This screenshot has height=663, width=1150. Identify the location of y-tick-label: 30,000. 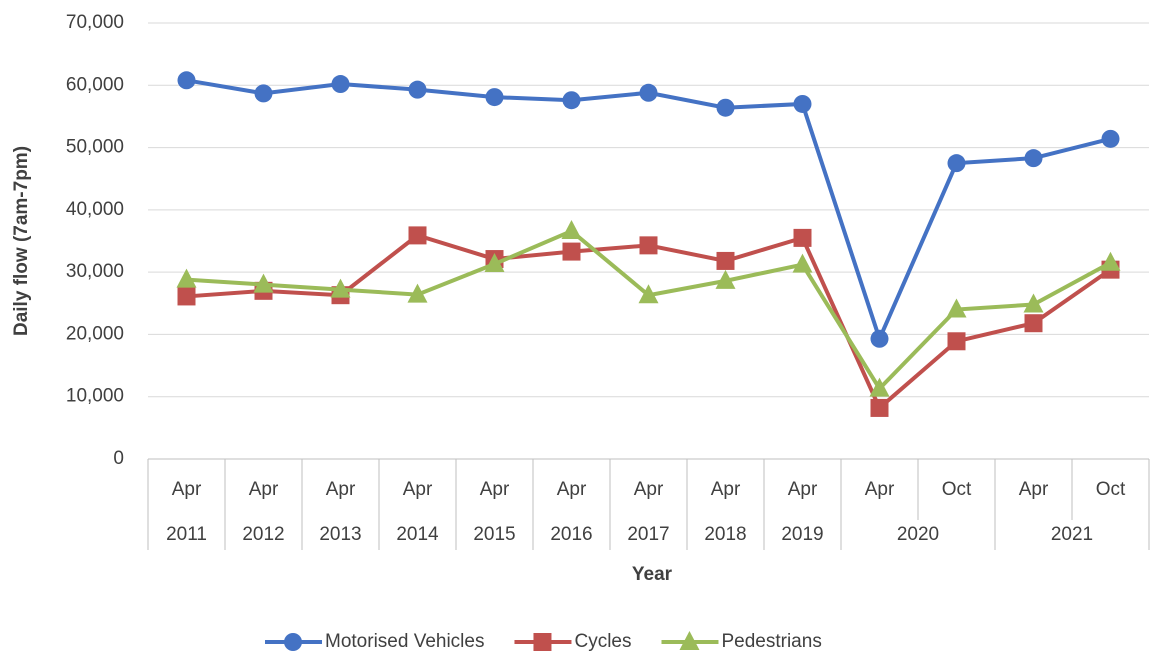
(95, 271).